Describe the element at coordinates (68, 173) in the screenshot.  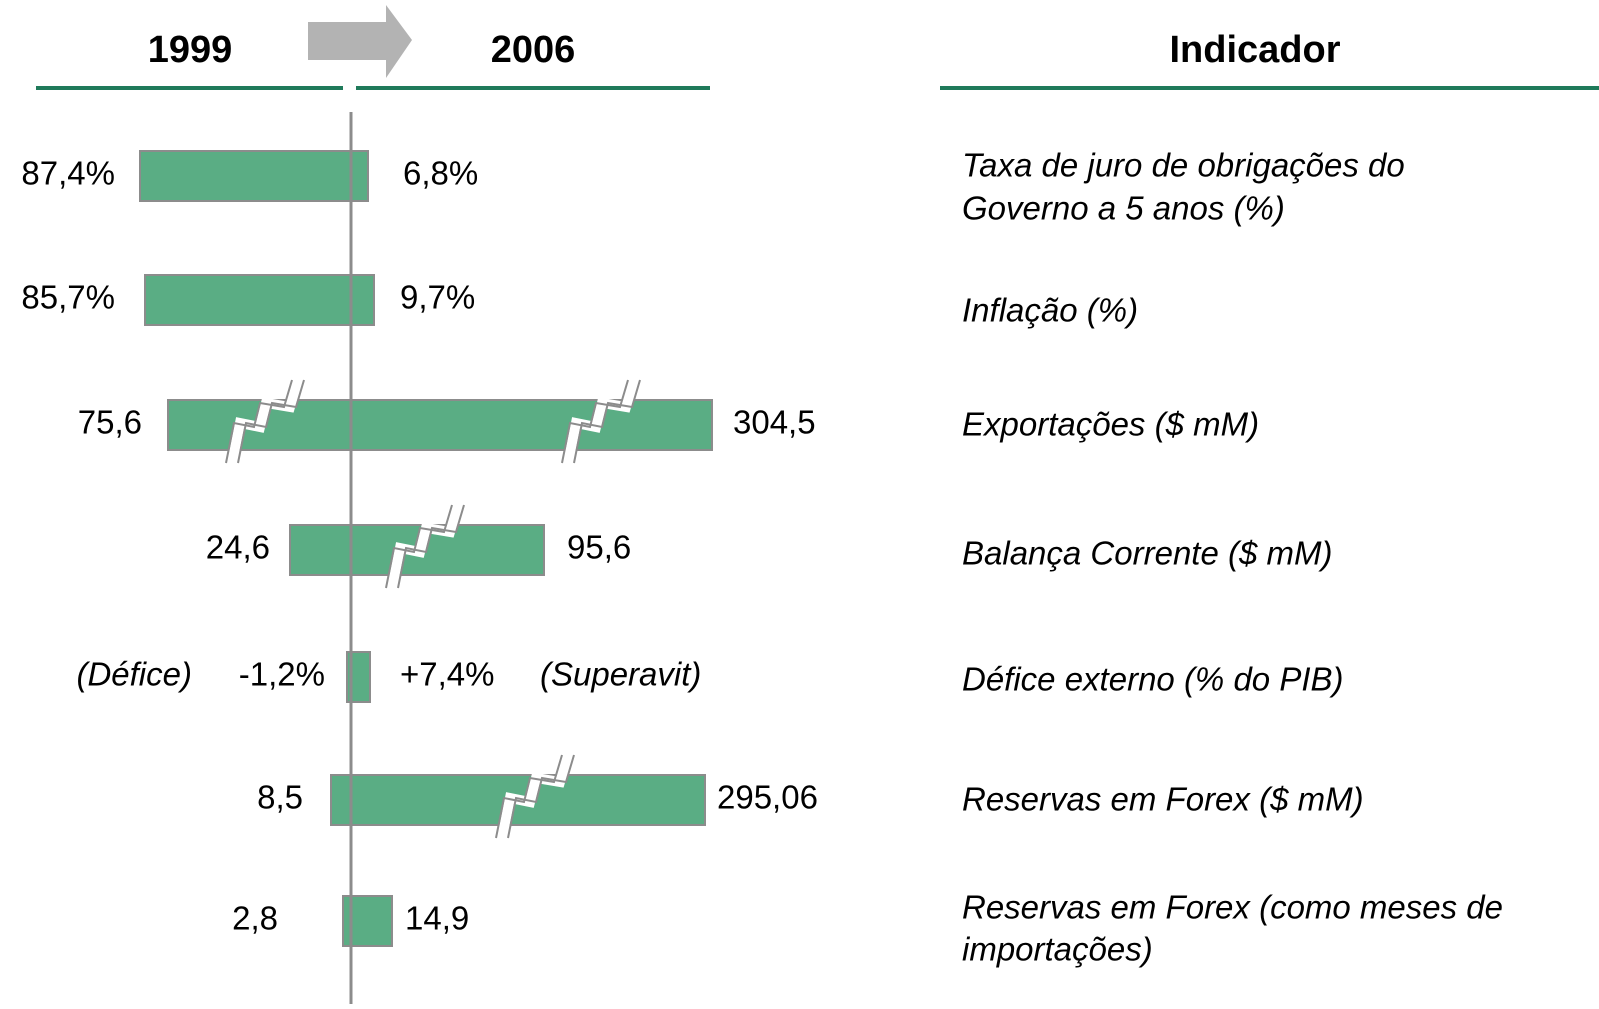
I see `left-value: 87,4%` at that location.